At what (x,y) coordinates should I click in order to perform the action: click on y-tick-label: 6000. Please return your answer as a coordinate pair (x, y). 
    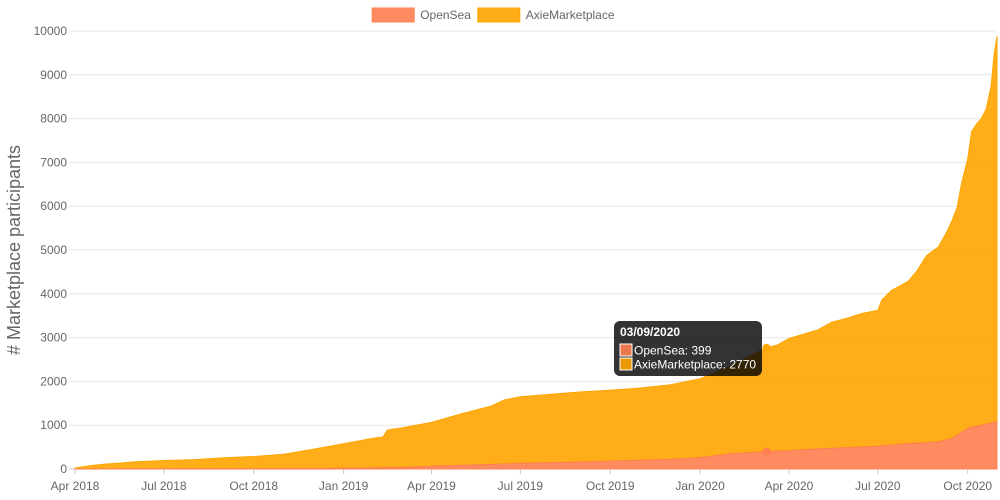
    Looking at the image, I should click on (53, 206).